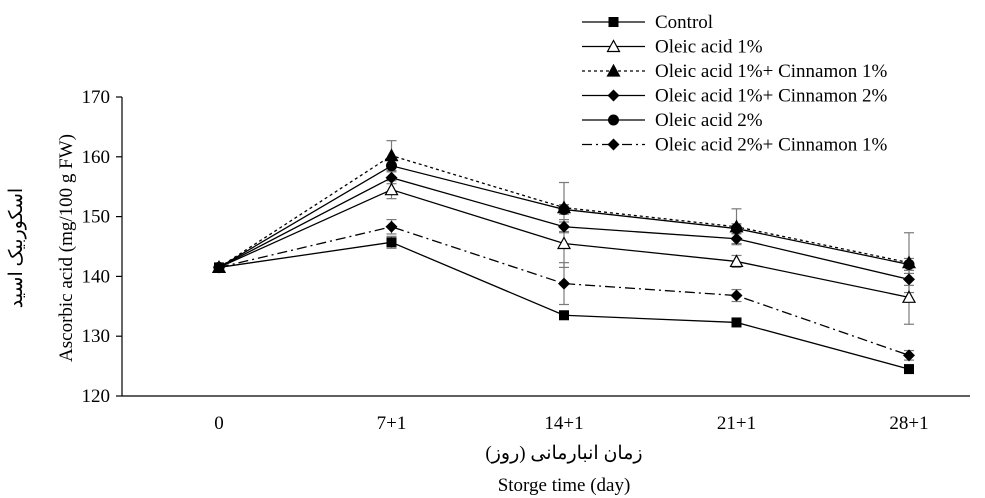  What do you see at coordinates (771, 71) in the screenshot?
I see `legend-label: Oleic acid 1%+ Cinnamon 1%` at bounding box center [771, 71].